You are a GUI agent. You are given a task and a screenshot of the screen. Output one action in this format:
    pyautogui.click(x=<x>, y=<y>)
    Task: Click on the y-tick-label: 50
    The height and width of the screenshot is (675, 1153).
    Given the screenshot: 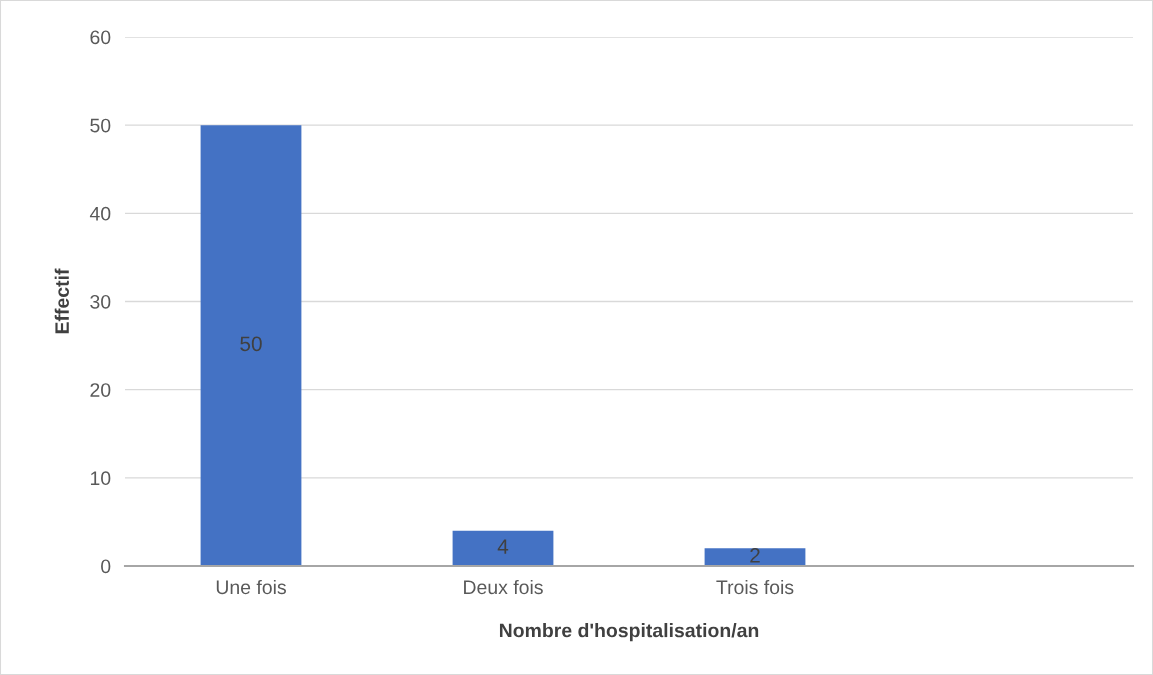 What is the action you would take?
    pyautogui.click(x=100, y=125)
    